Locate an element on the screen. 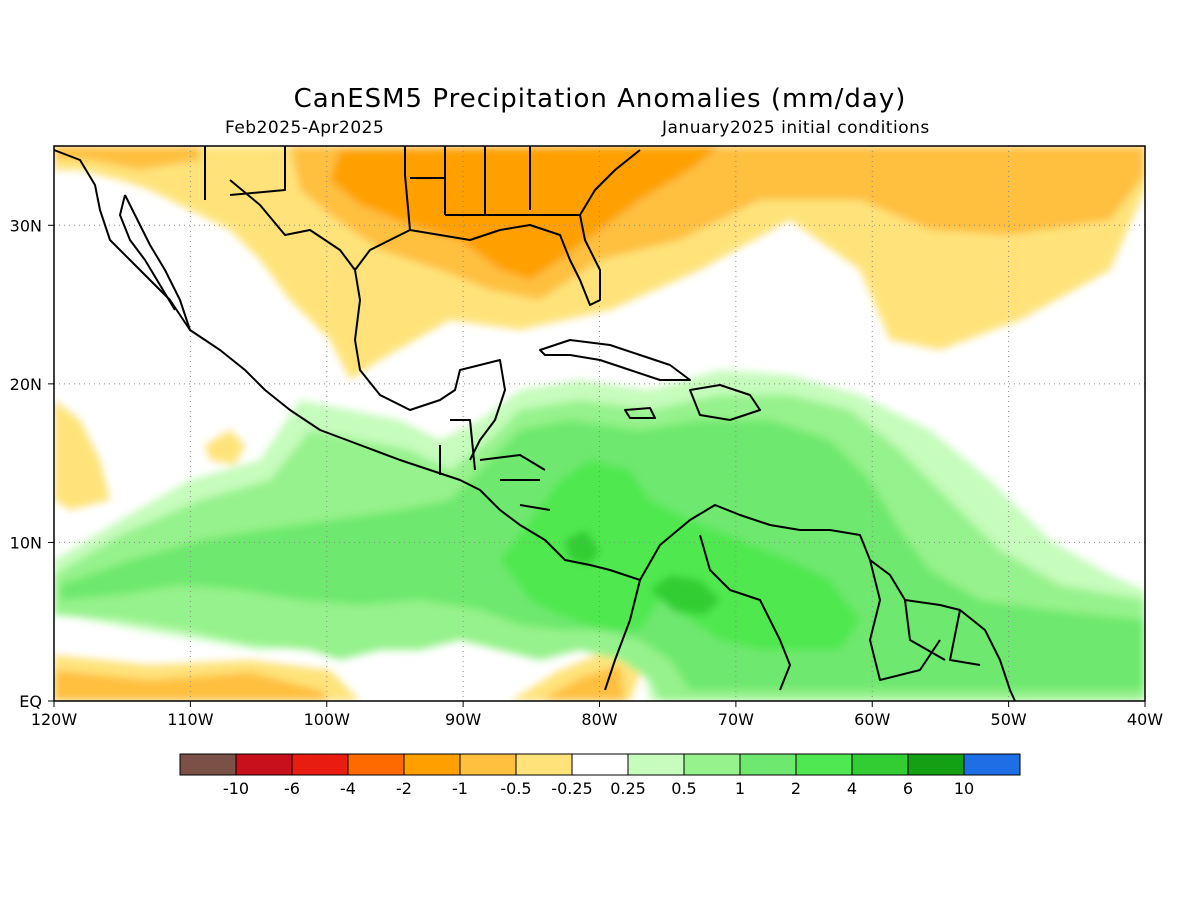 Image resolution: width=1200 pixels, height=900 pixels. central-america-borders is located at coordinates (495, 465).